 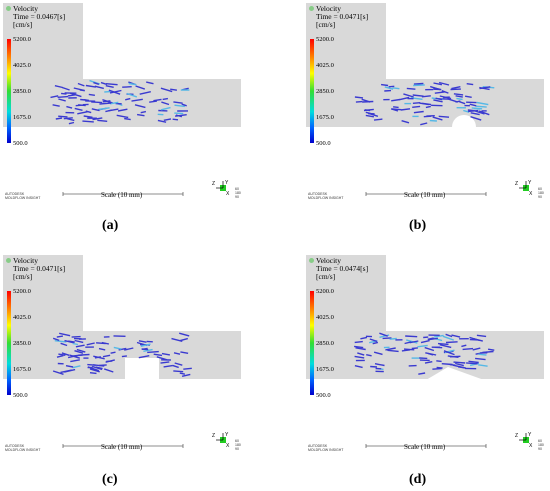 What do you see at coordinates (237, 189) in the screenshot?
I see `axis-angle-value: 60` at bounding box center [237, 189].